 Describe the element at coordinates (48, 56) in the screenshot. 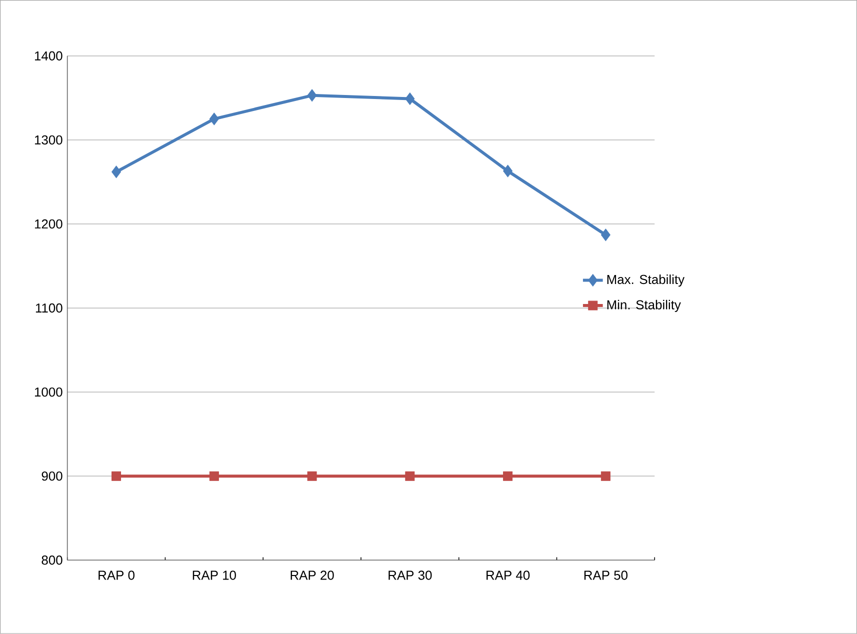

I see `y-tick-label: 1400` at that location.